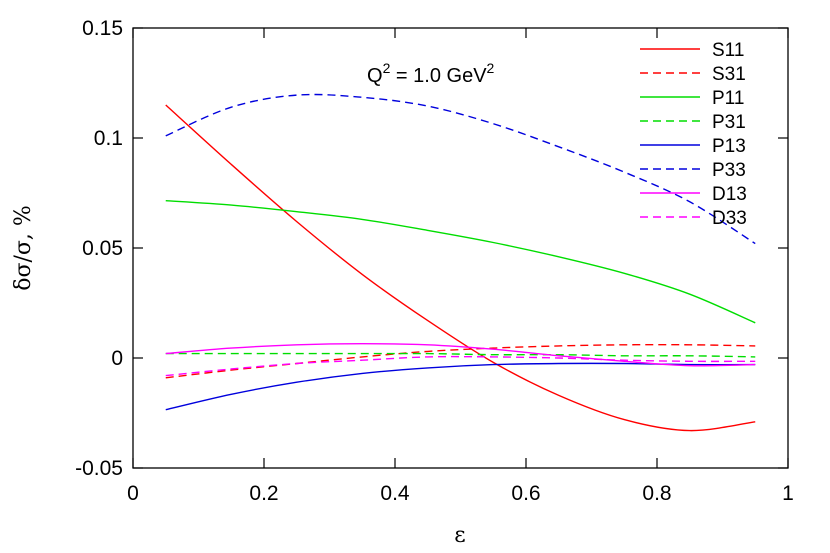 The image size is (830, 553). Describe the element at coordinates (788, 493) in the screenshot. I see `x-tick-label: 1` at that location.